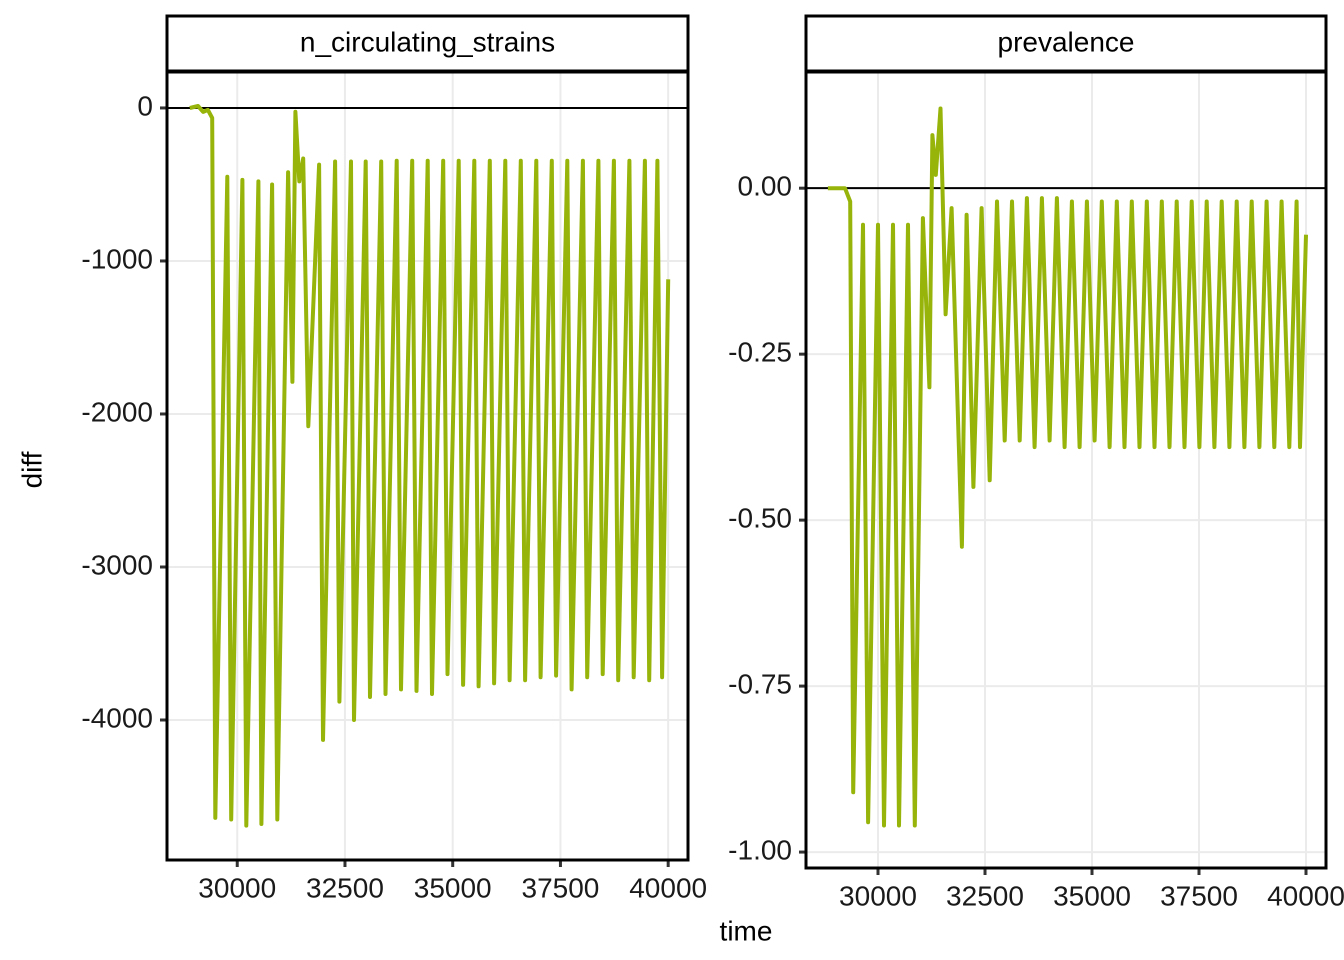  What do you see at coordinates (117, 258) in the screenshot?
I see `y-tick-label: -1000` at bounding box center [117, 258].